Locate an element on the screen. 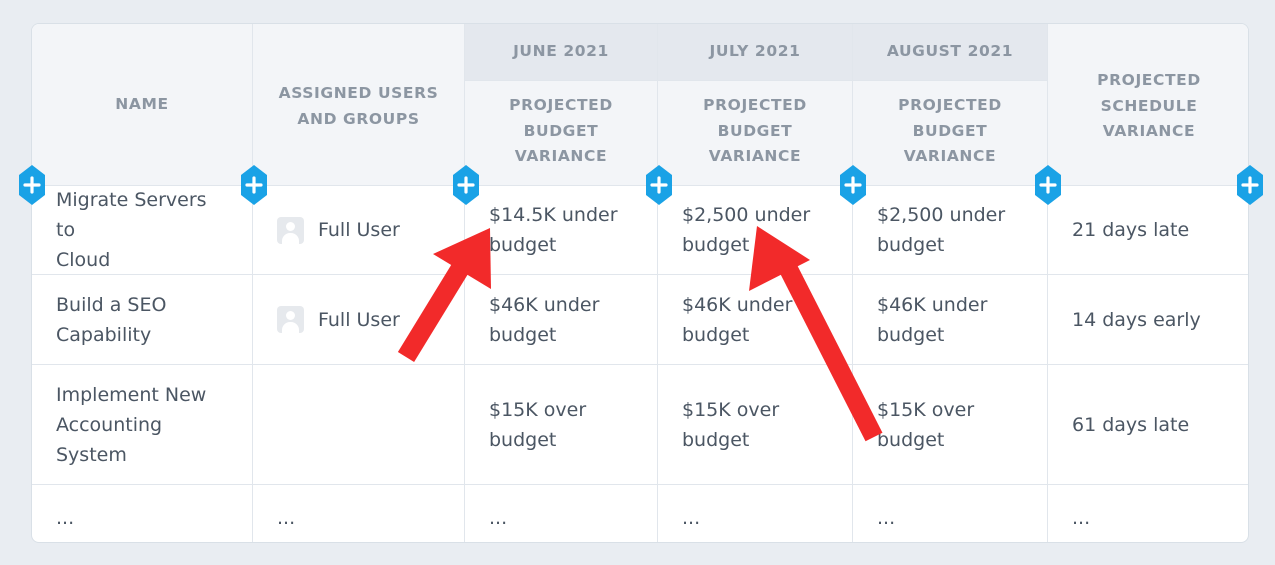 The image size is (1275, 565). column-header-assigned-label: ASSIGNED USERS AND GROUPS is located at coordinates (359, 106).